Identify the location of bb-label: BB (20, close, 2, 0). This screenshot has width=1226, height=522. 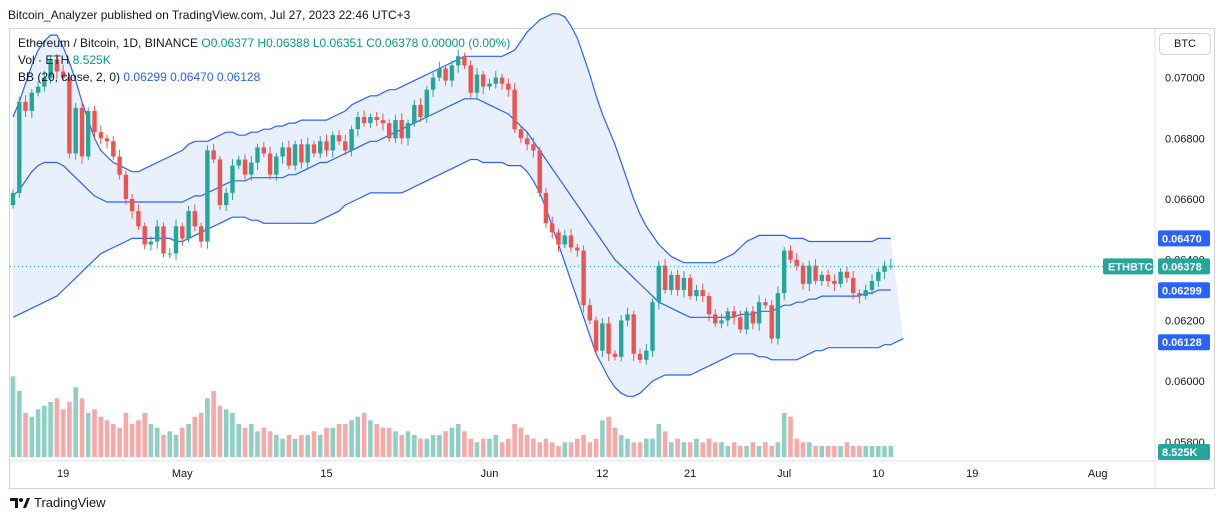
(69, 77).